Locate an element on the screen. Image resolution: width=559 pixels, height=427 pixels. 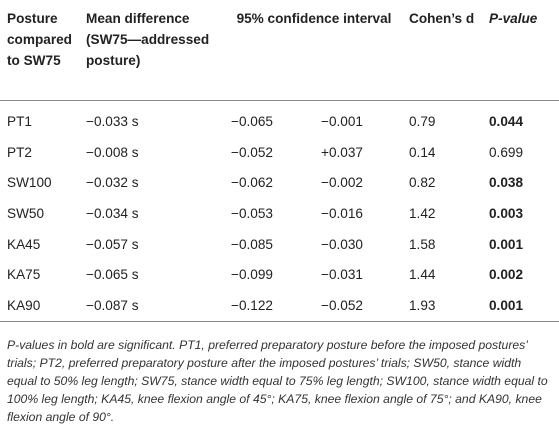
cell-ci-upper: −0.030 is located at coordinates (342, 244).